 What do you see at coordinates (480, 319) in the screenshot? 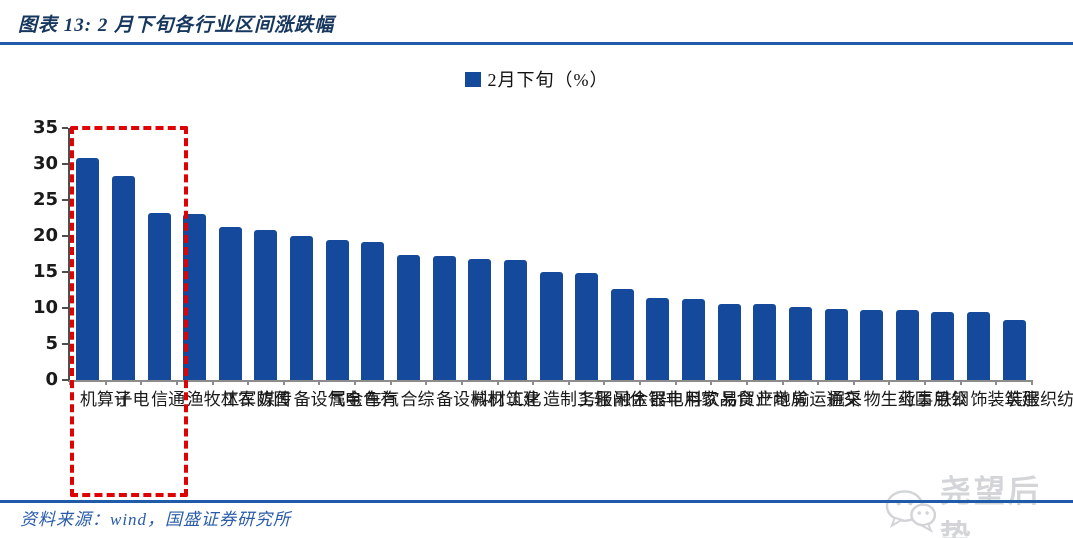
I see `bar-建筑材料` at bounding box center [480, 319].